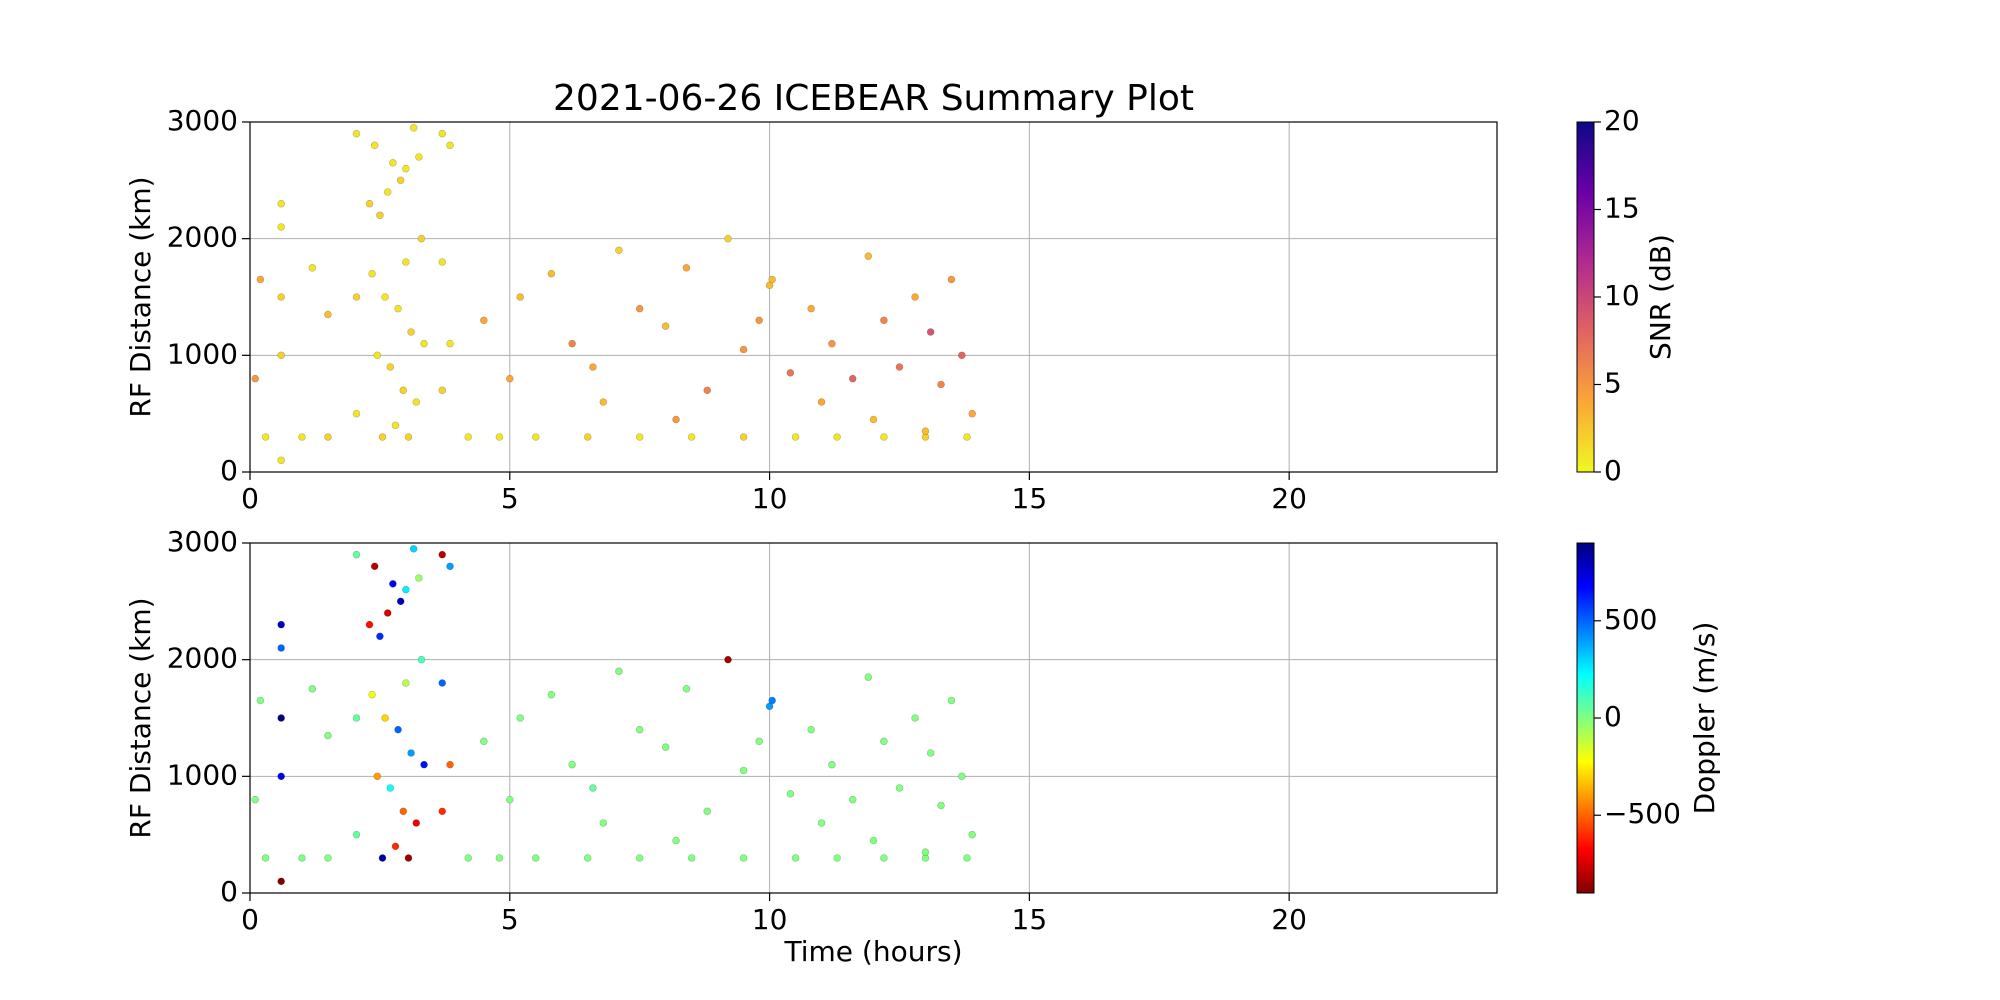  What do you see at coordinates (140, 717) in the screenshot?
I see `y-axis-label: RF Distance (km)` at bounding box center [140, 717].